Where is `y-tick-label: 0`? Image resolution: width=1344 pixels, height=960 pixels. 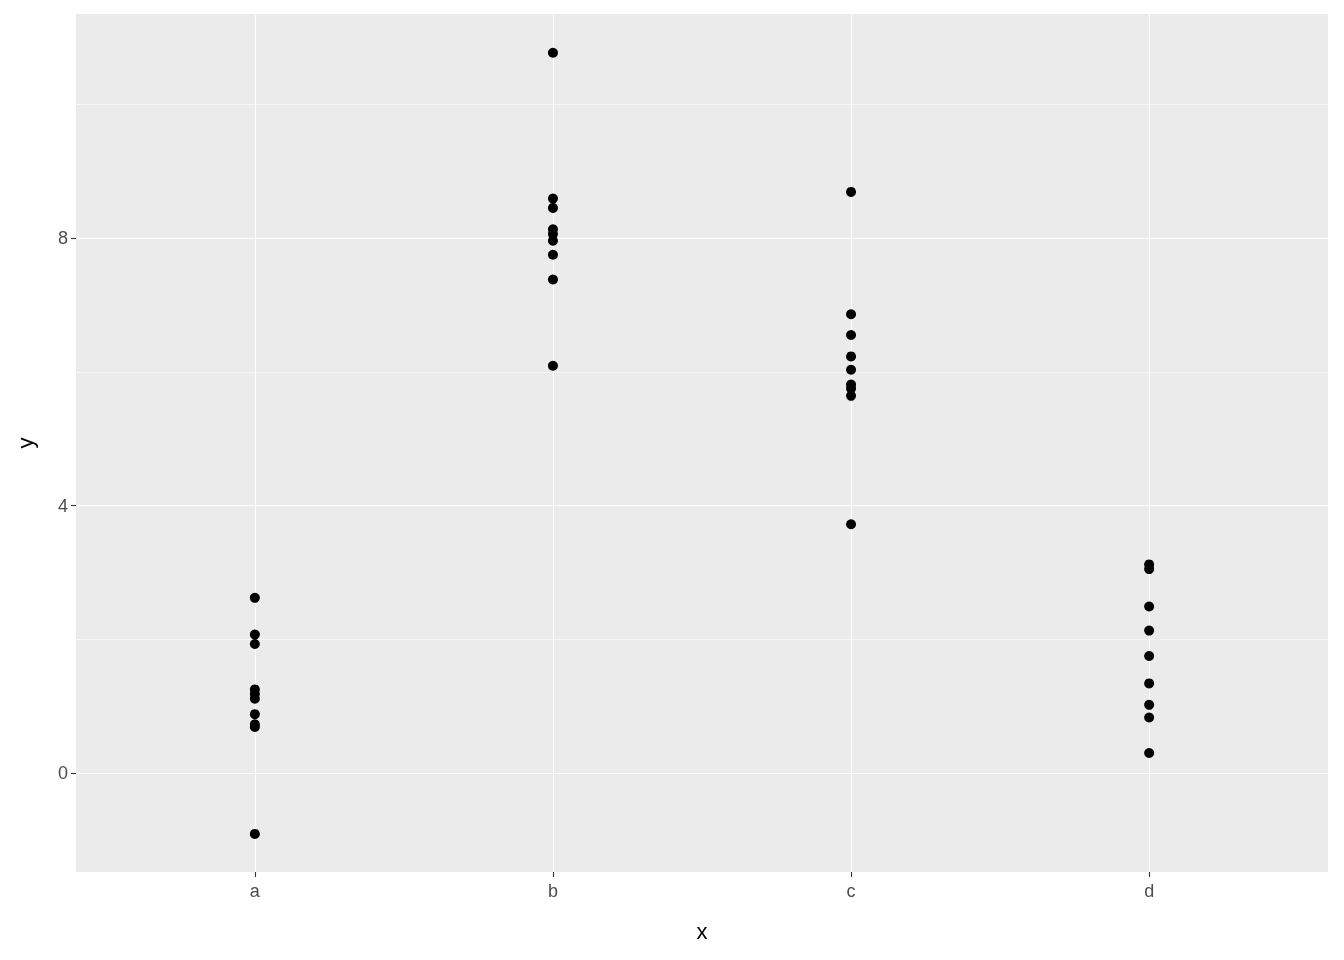 y-tick-label: 0 is located at coordinates (62, 773).